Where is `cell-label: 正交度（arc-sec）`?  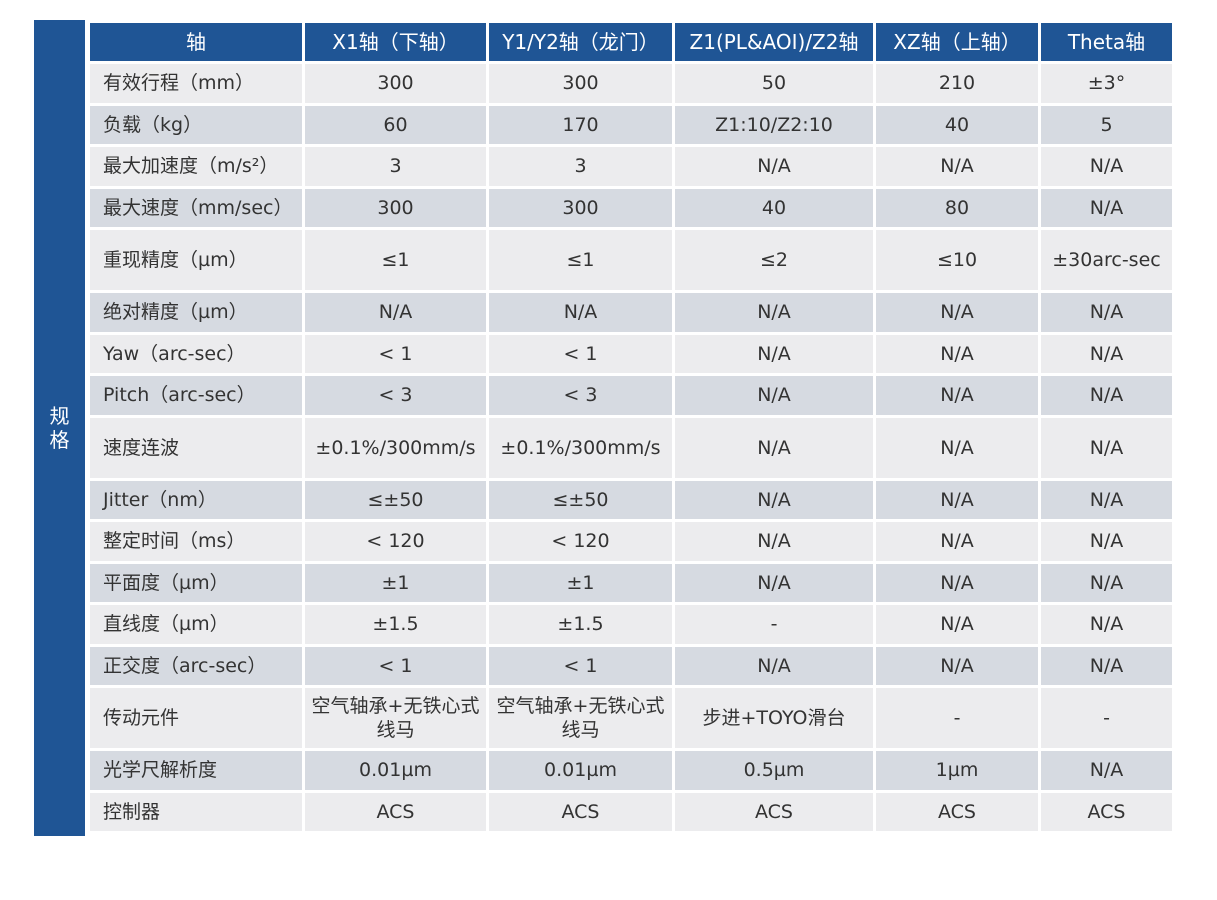
cell-label: 正交度（arc-sec） is located at coordinates (196, 665).